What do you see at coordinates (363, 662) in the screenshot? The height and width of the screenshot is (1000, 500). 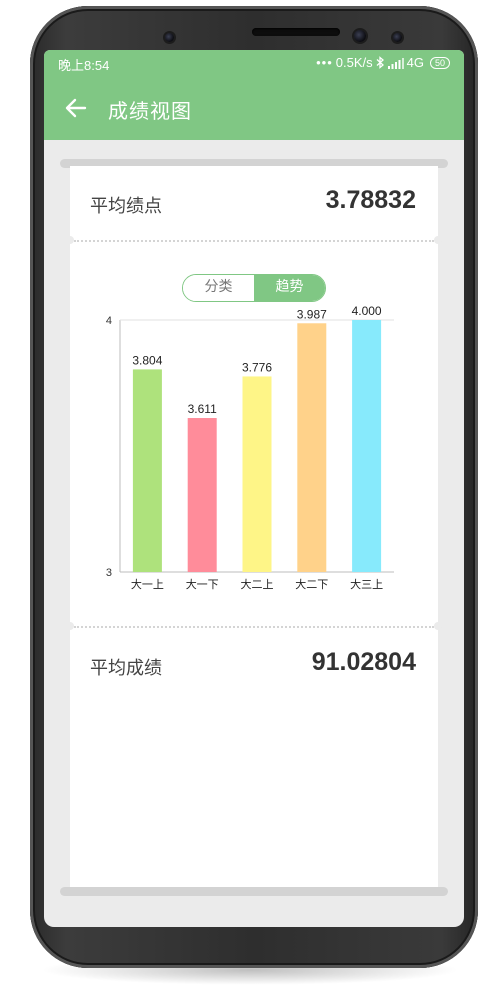 I see `average-score-value: 91.02804` at bounding box center [363, 662].